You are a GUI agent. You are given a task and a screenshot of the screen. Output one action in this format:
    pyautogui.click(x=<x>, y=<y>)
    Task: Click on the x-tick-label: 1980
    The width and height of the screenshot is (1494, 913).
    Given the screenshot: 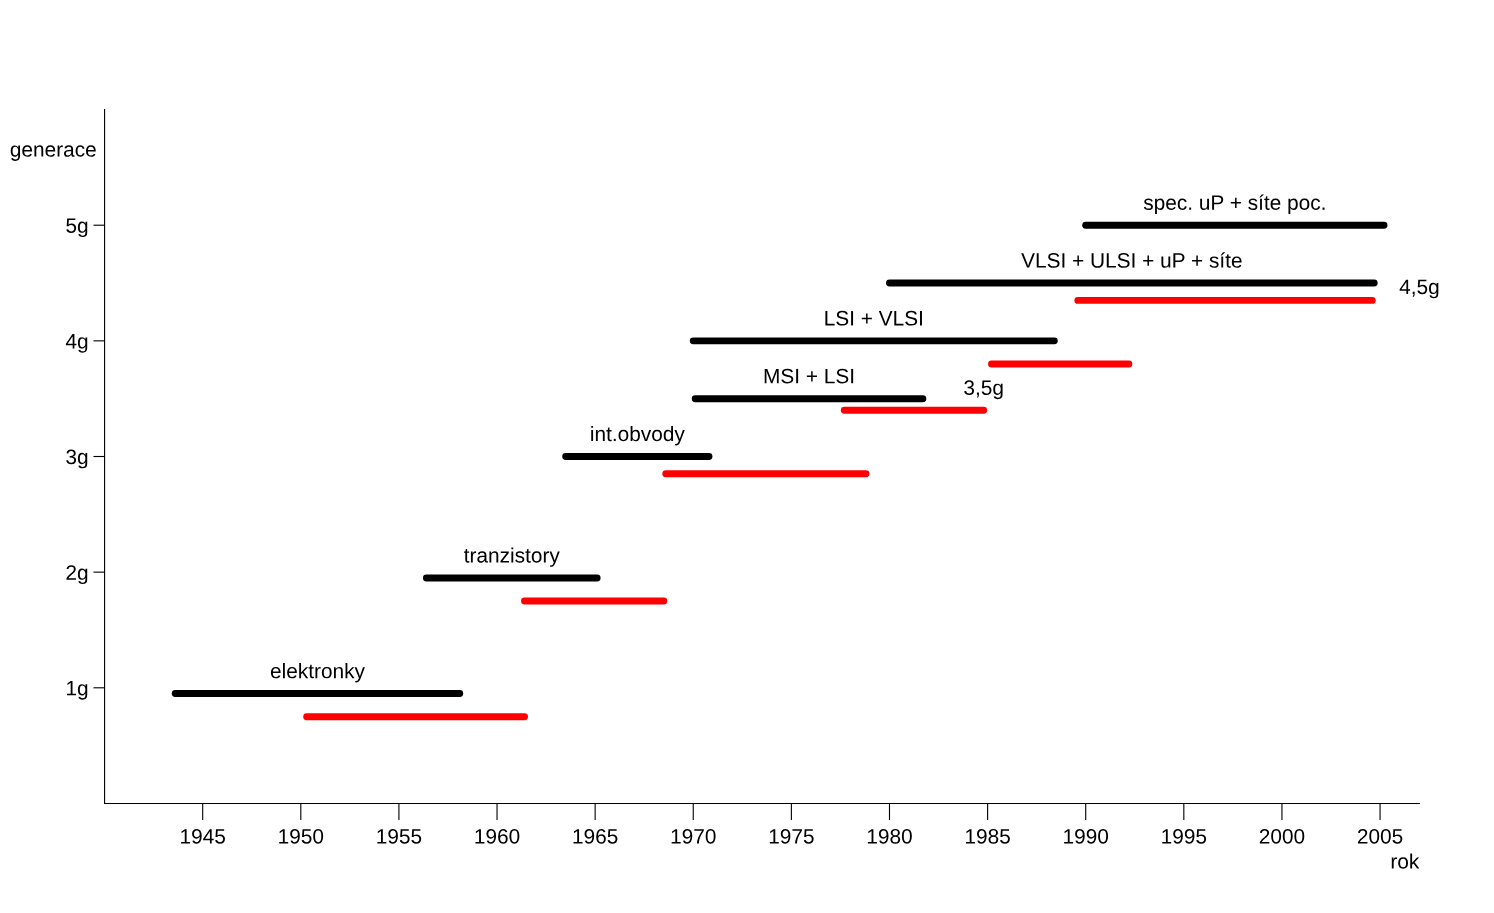 What is the action you would take?
    pyautogui.click(x=889, y=836)
    